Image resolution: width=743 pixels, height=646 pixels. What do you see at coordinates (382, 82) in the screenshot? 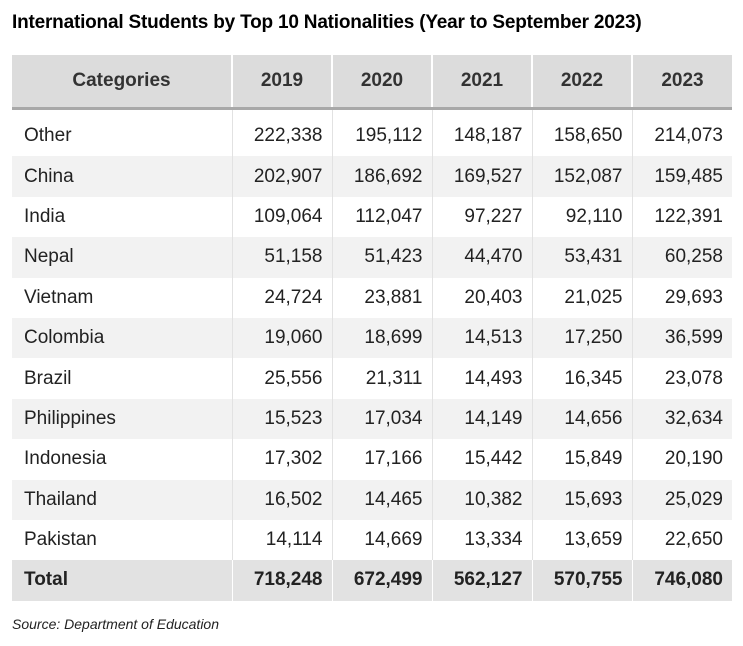
I see `column-header: 2020` at bounding box center [382, 82].